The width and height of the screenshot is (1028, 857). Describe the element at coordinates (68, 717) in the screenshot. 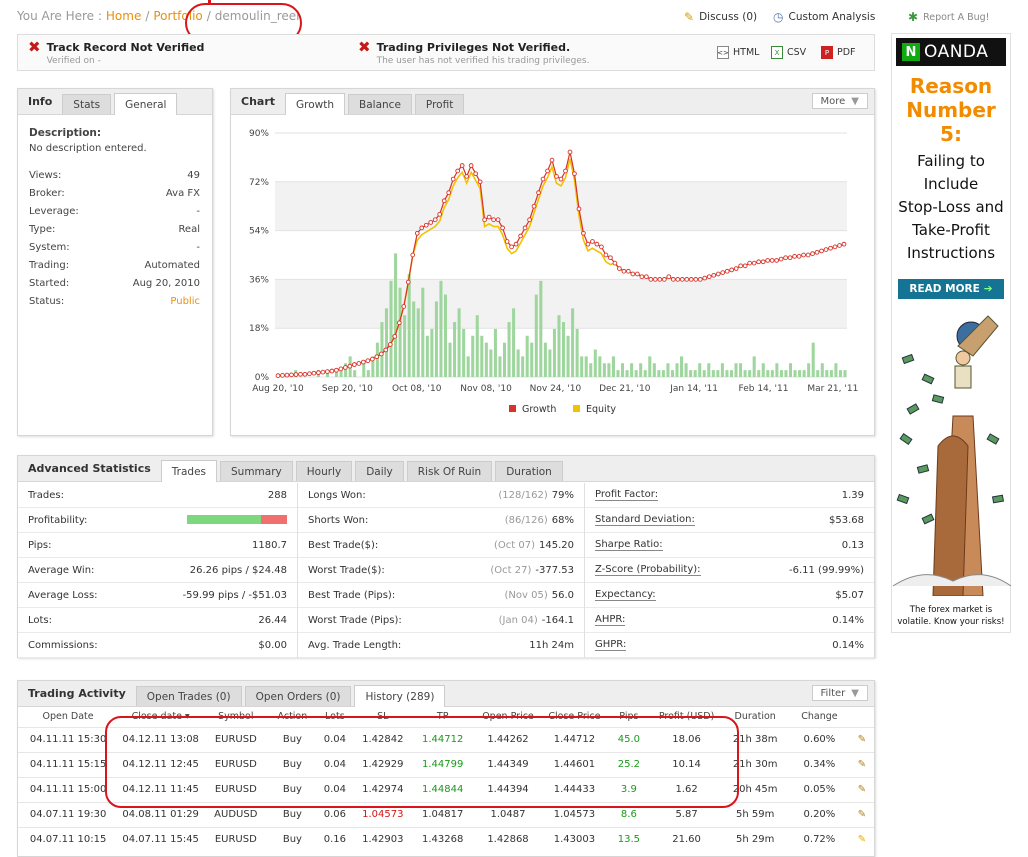

I see `column-header: Open Date` at that location.